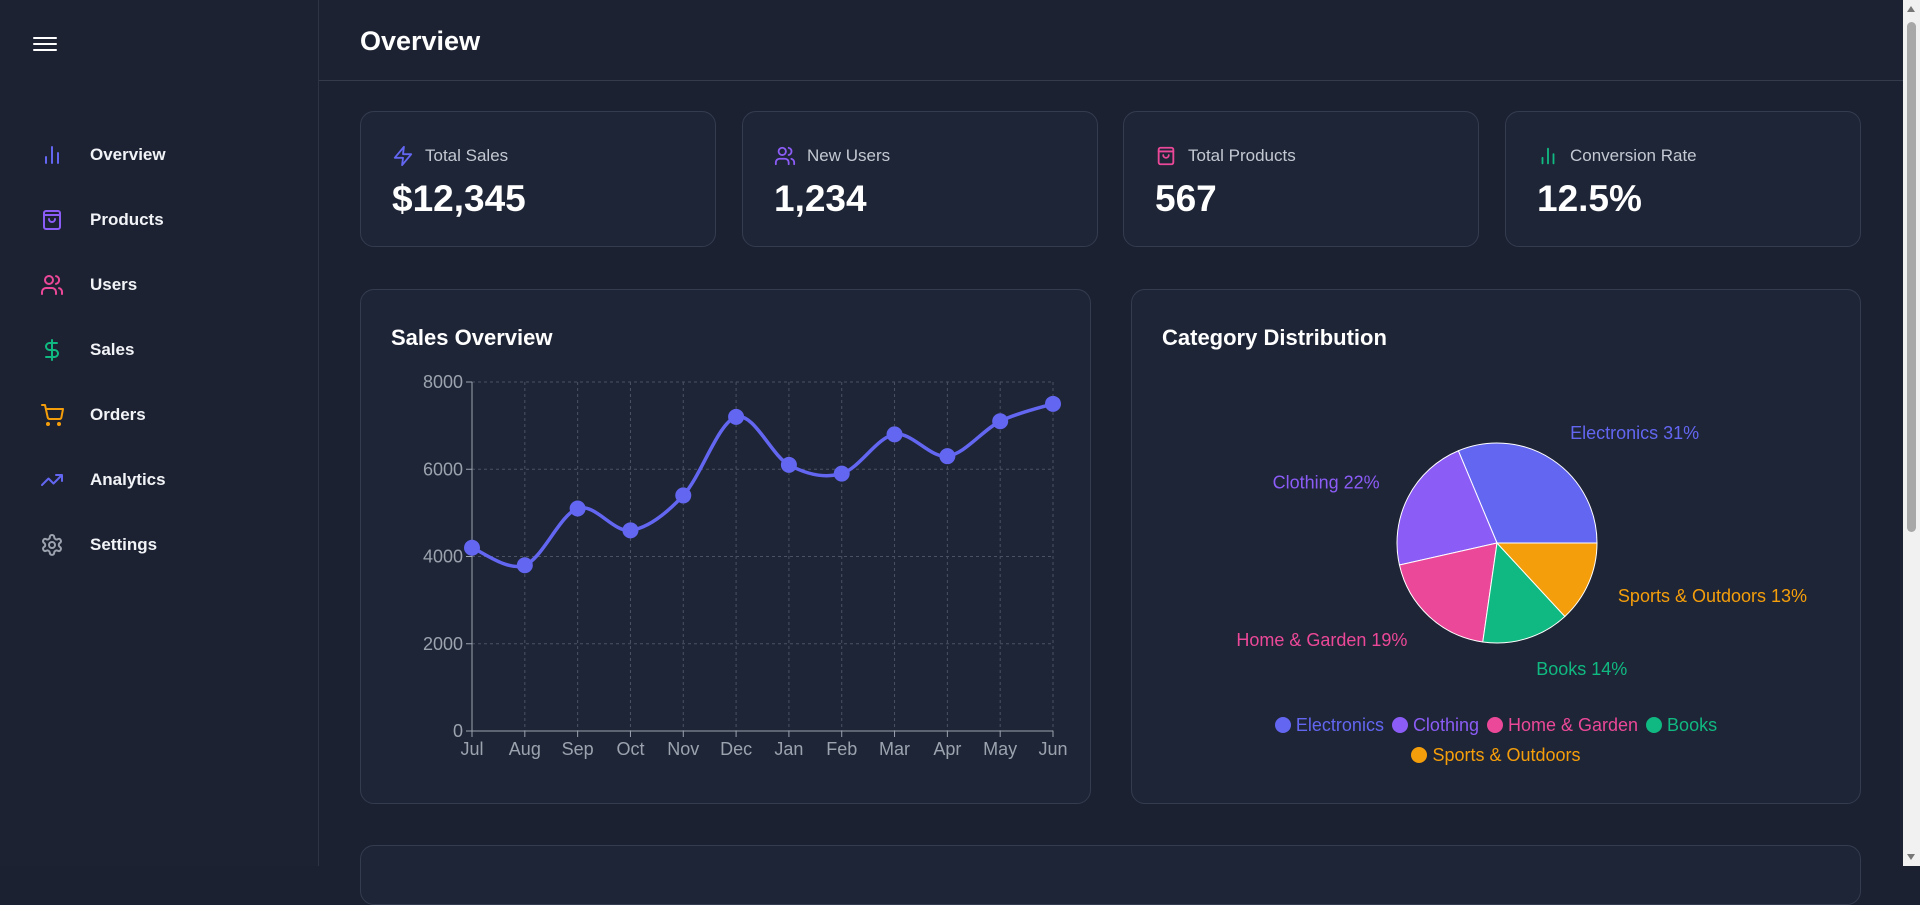 The width and height of the screenshot is (1920, 905). What do you see at coordinates (103, 479) in the screenshot?
I see `sidebar-item-analytics: Analytics` at bounding box center [103, 479].